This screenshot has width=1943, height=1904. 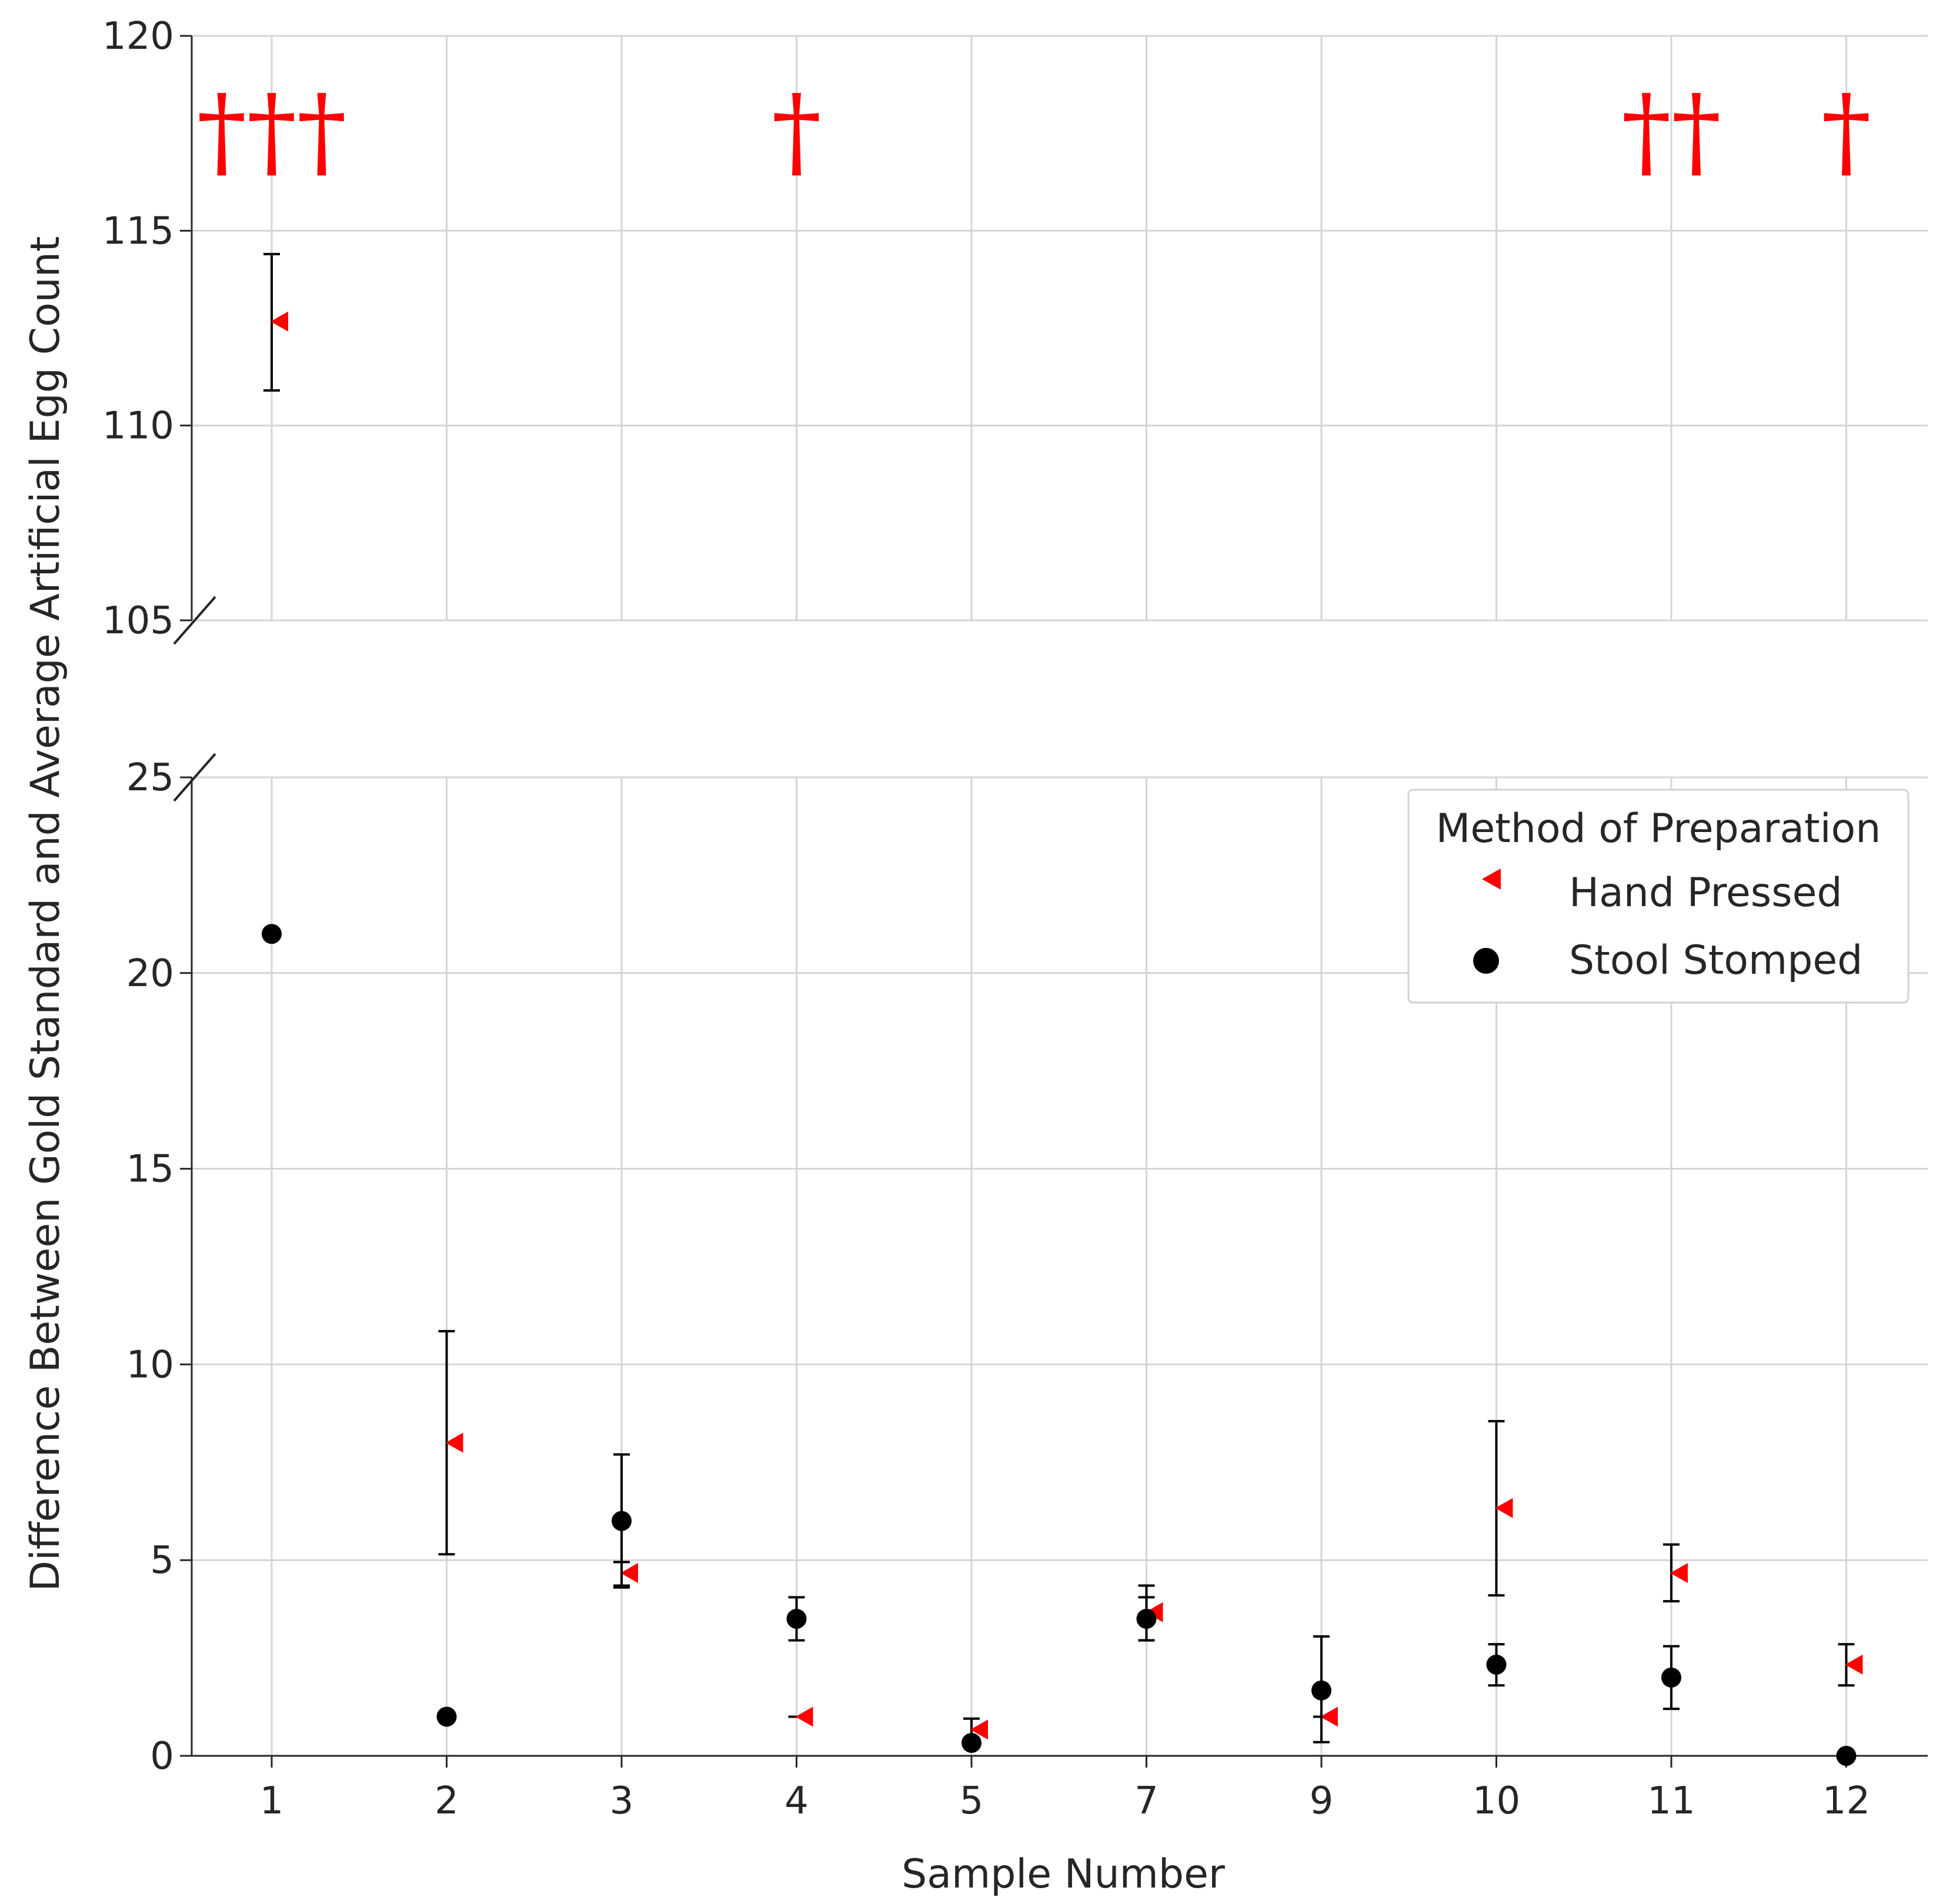 I want to click on x-tick-label: 2, so click(x=447, y=1801).